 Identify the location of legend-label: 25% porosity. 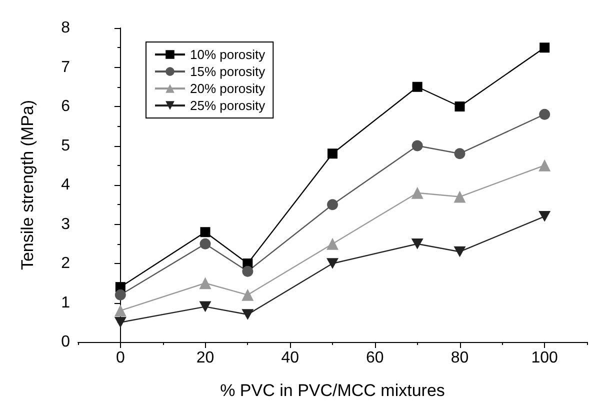
(228, 105).